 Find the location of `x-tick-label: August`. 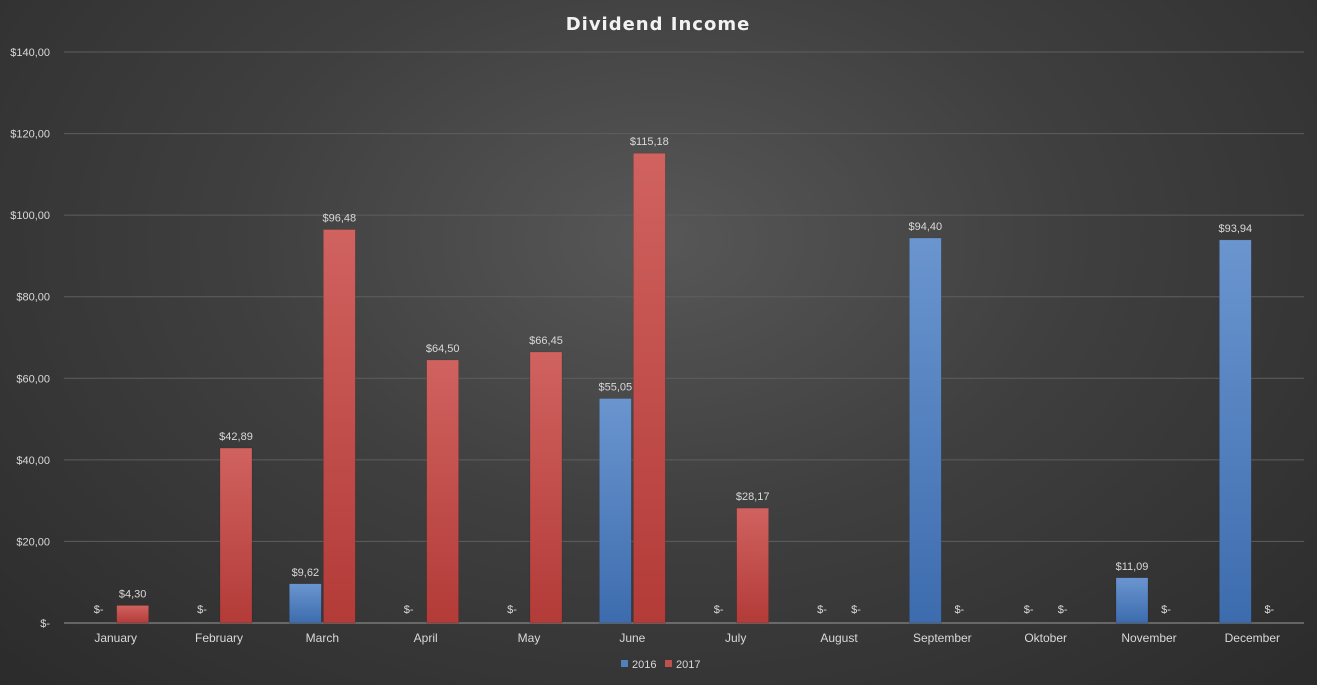

x-tick-label: August is located at coordinates (839, 638).